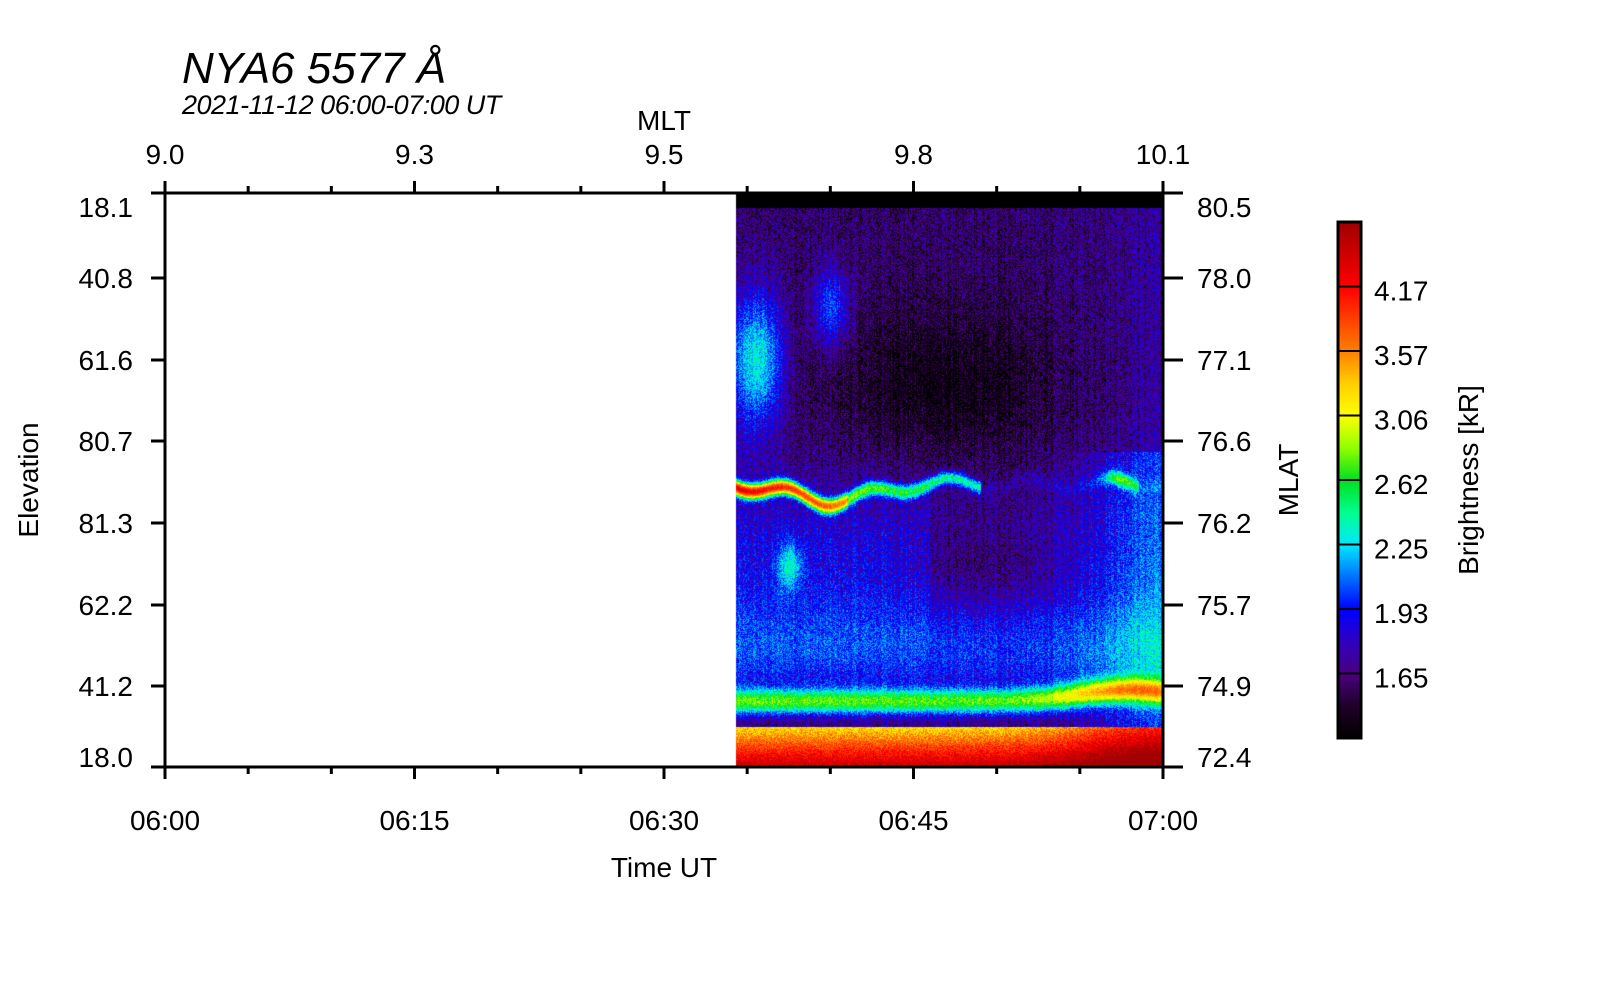 The image size is (1600, 1000). What do you see at coordinates (1224, 605) in the screenshot?
I see `right-y-tick-label: 75.7` at bounding box center [1224, 605].